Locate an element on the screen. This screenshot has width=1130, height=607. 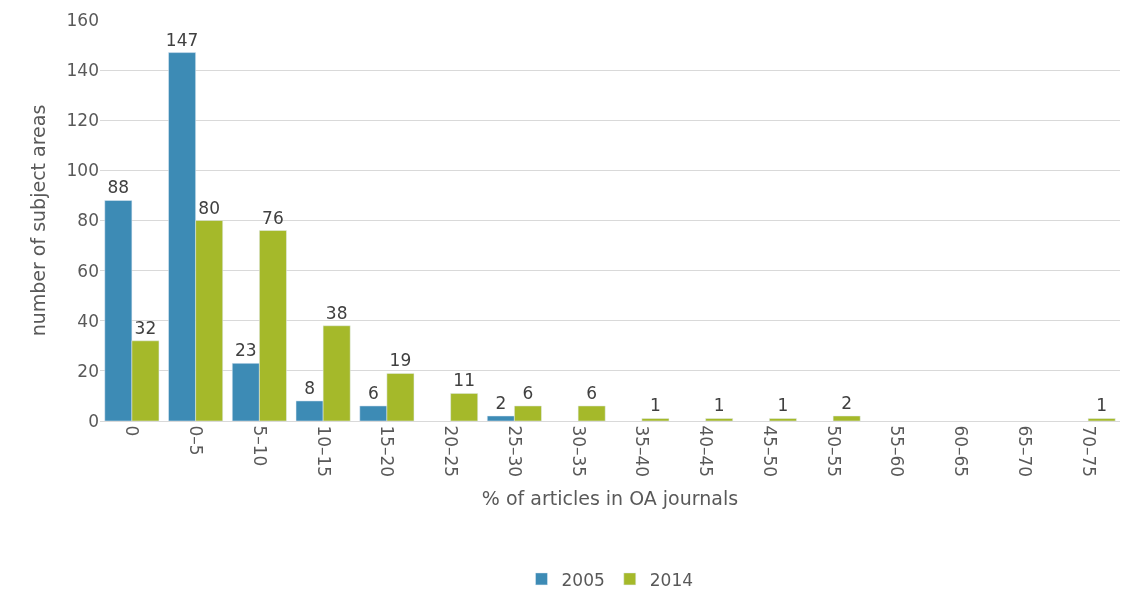
x-tick-label: 35–40 is located at coordinates (642, 451).